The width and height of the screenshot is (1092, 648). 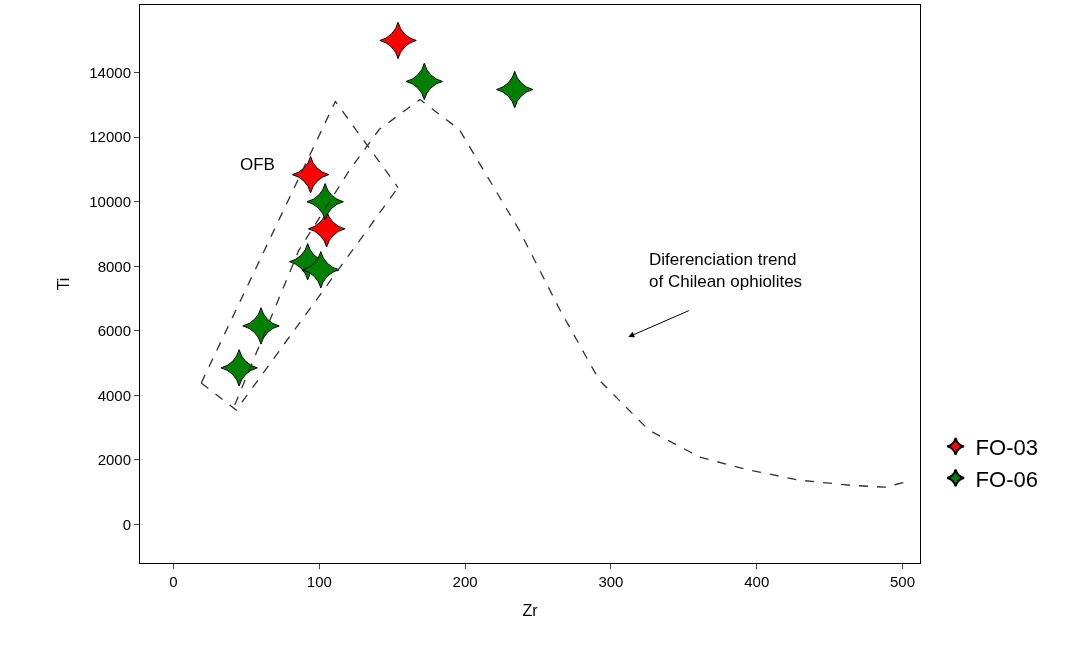 What do you see at coordinates (114, 331) in the screenshot?
I see `y-tick-label: 6000` at bounding box center [114, 331].